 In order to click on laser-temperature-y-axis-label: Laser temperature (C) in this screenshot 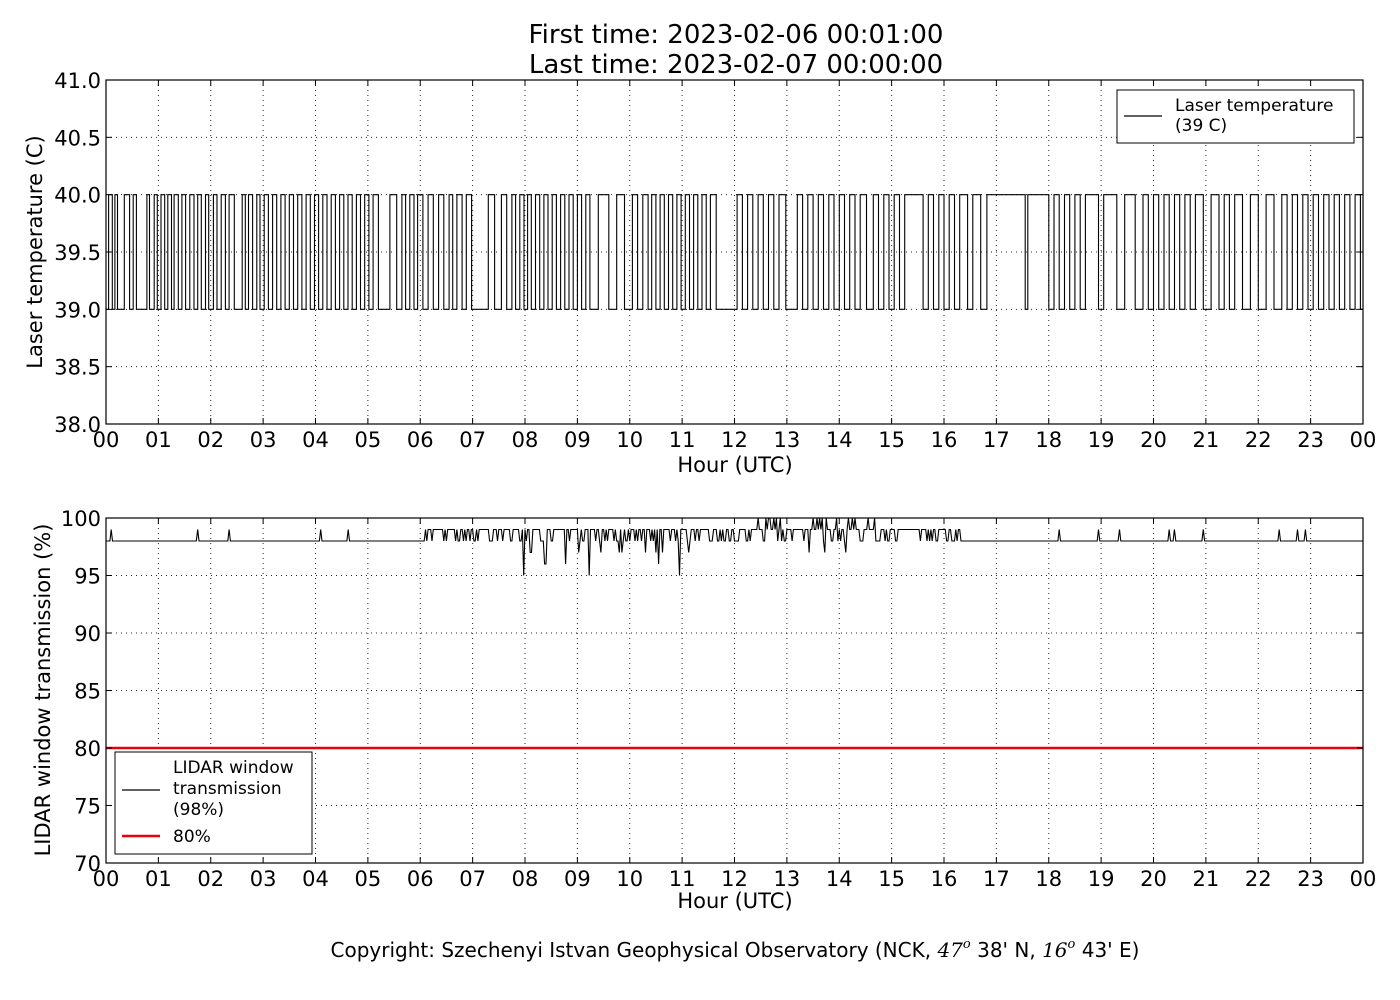, I will do `click(35, 251)`.